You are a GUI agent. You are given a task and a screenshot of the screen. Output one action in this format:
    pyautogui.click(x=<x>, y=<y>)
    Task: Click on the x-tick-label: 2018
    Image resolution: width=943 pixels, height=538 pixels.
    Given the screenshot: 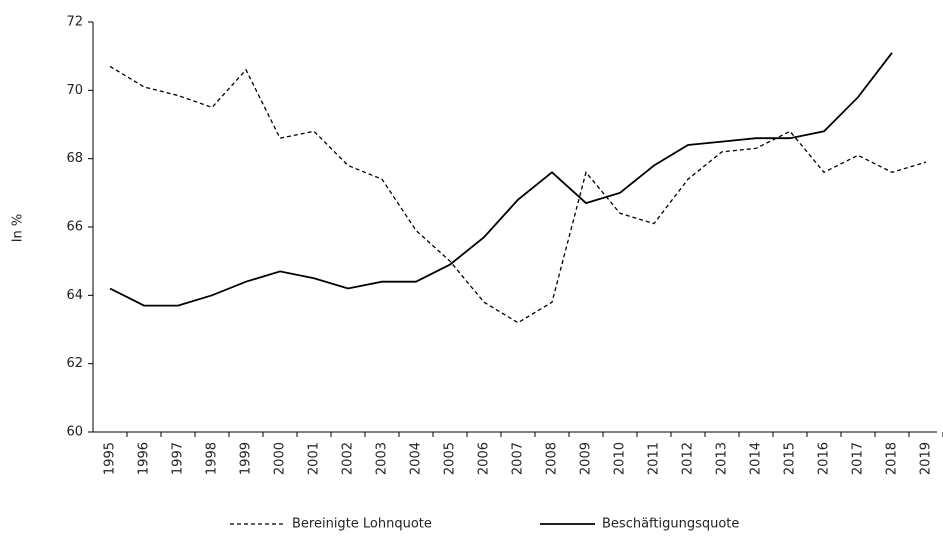 What is the action you would take?
    pyautogui.click(x=892, y=458)
    